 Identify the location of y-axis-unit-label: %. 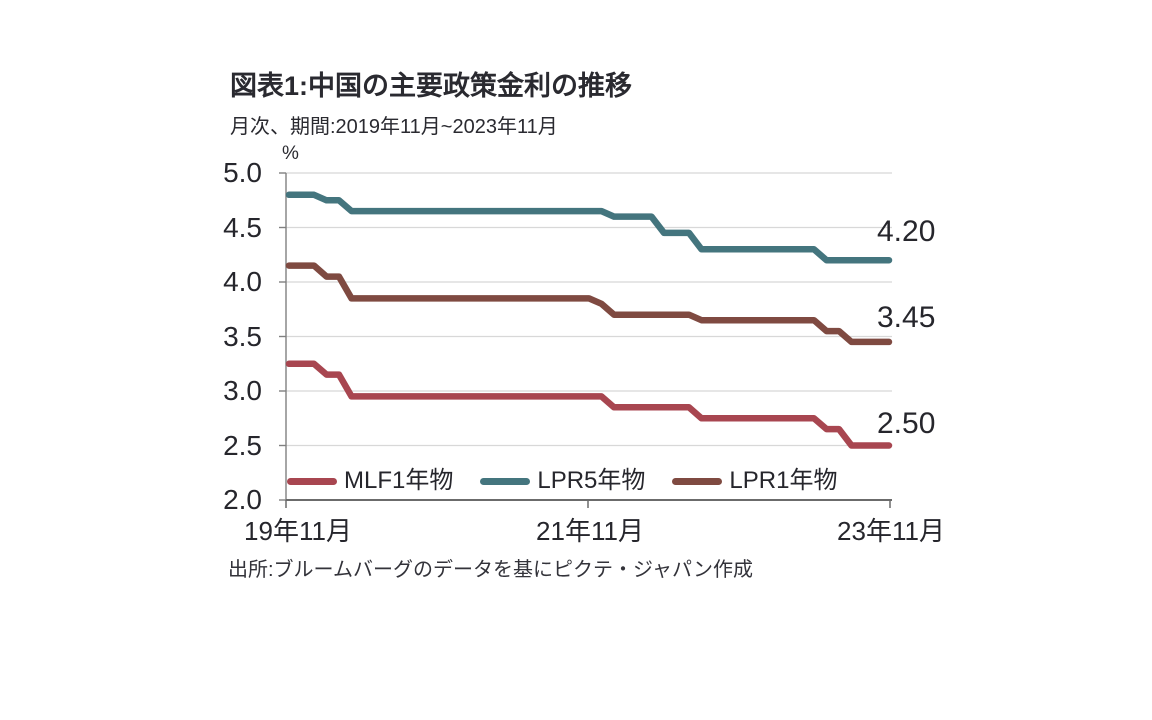
(290, 153).